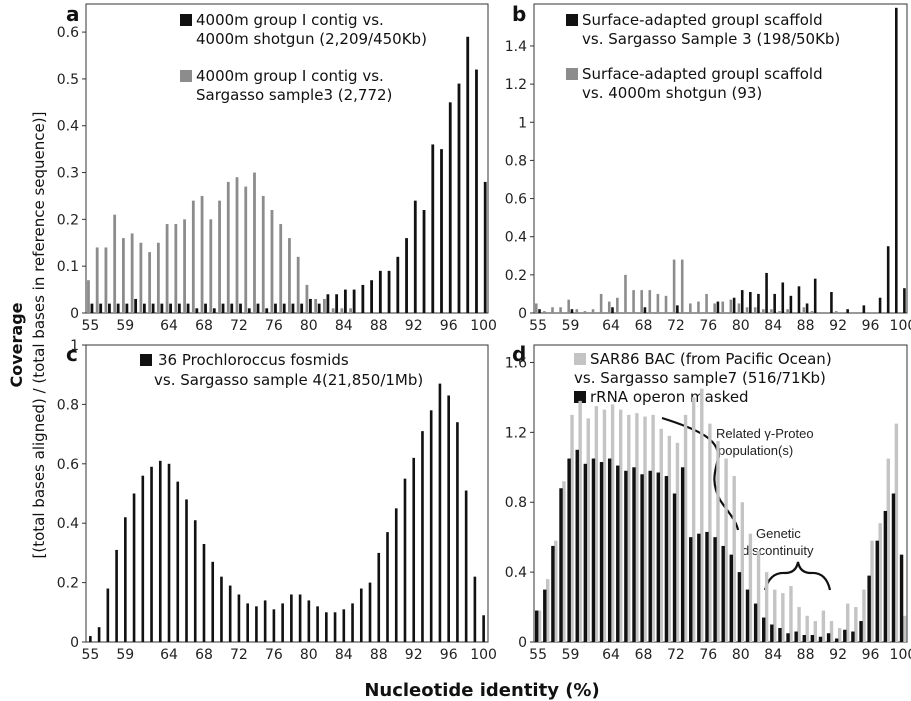 This screenshot has width=911, height=701. What do you see at coordinates (522, 643) in the screenshot?
I see `panel-d-ytick-label: 0` at bounding box center [522, 643].